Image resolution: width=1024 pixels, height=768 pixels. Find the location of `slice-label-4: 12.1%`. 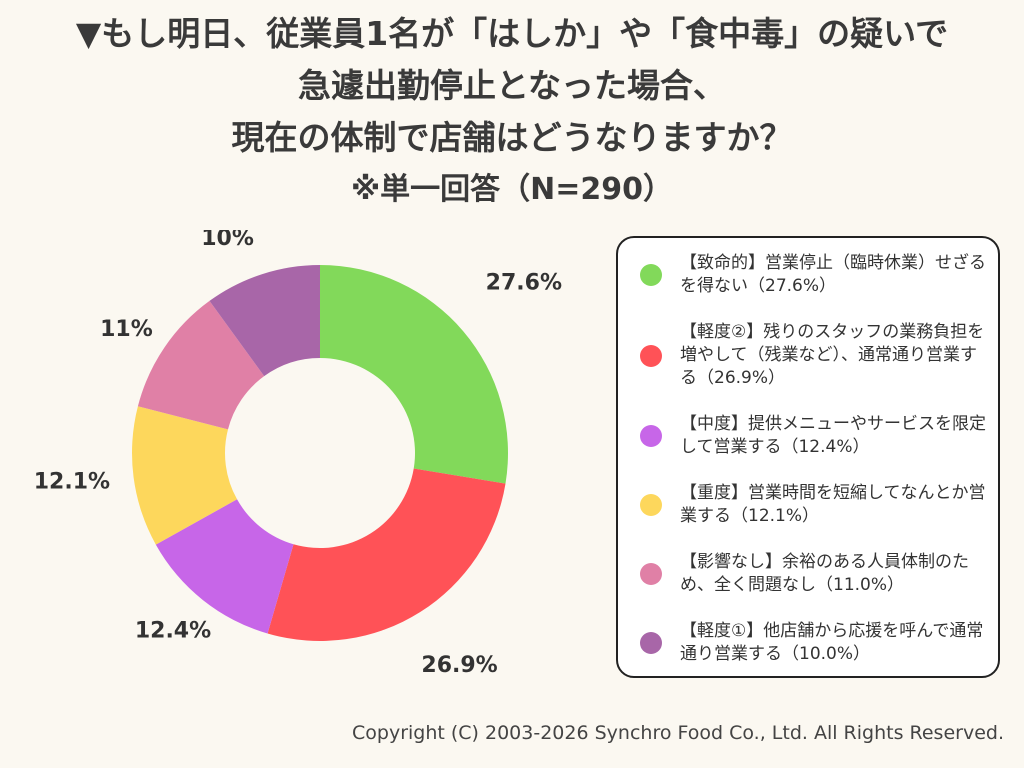

slice-label-4: 12.1% is located at coordinates (72, 481).